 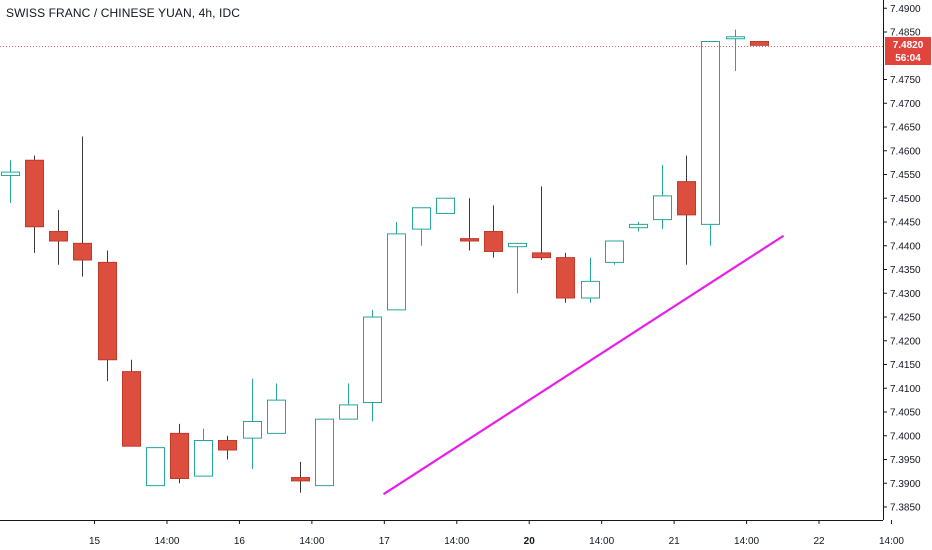 I want to click on y-tick-label: 7.4300, so click(x=905, y=294).